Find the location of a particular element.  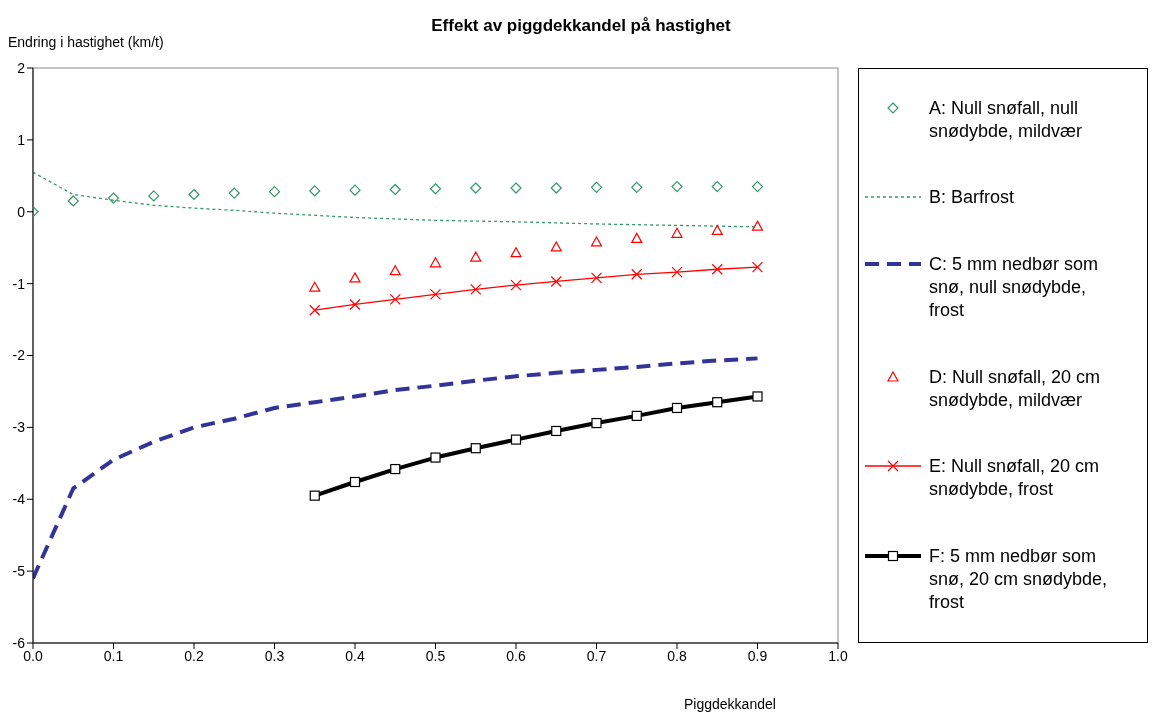

x-axis-title: Piggdekkandel is located at coordinates (730, 704).